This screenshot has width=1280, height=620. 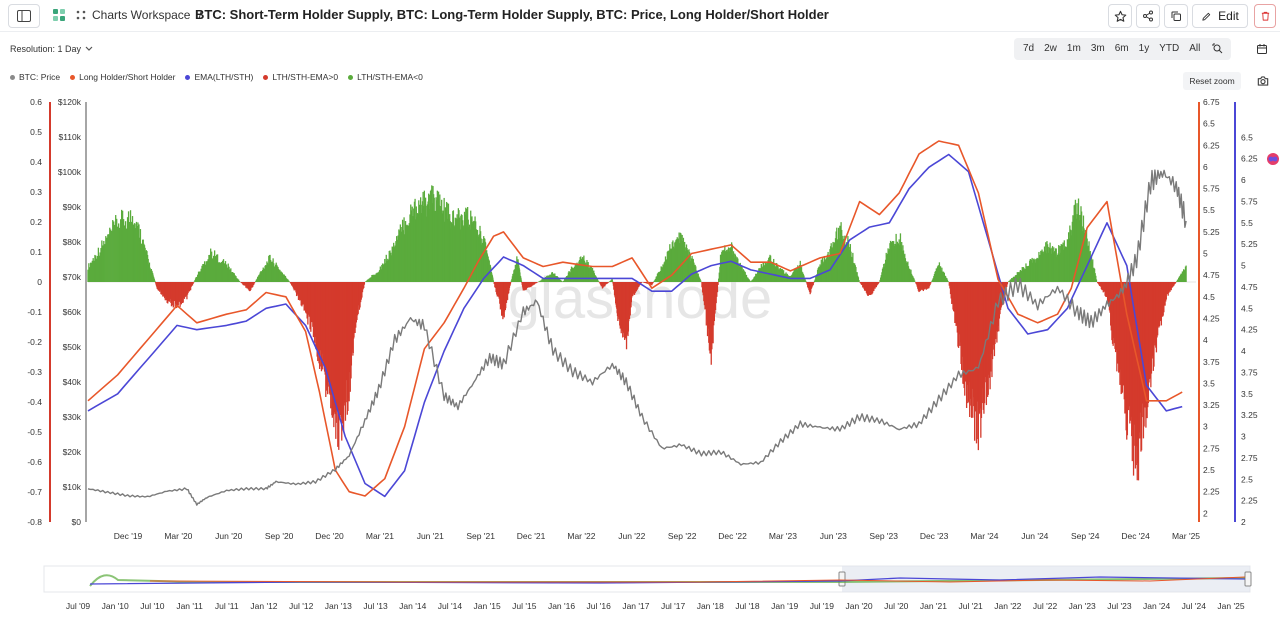 I want to click on price-tick-label: $70k, so click(x=72, y=277).